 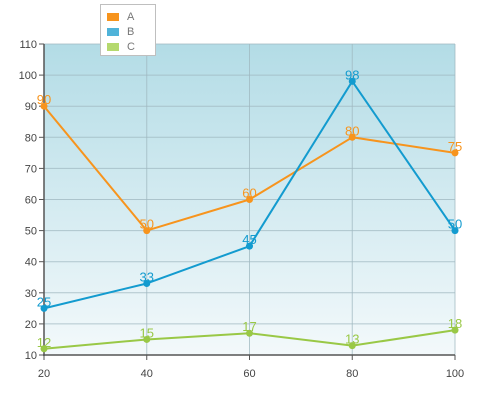 I want to click on y-tick-label: 70, so click(x=31, y=169).